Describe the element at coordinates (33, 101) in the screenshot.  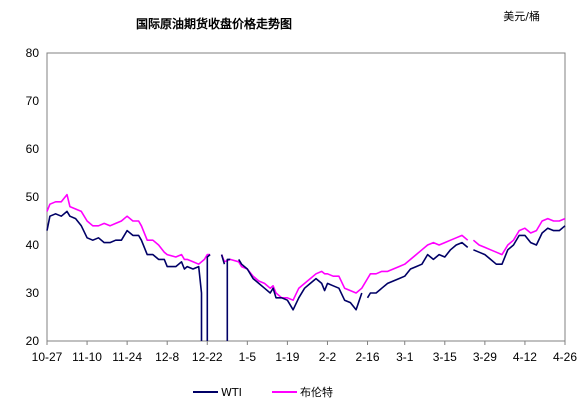
I see `y-tick-label: 70` at that location.